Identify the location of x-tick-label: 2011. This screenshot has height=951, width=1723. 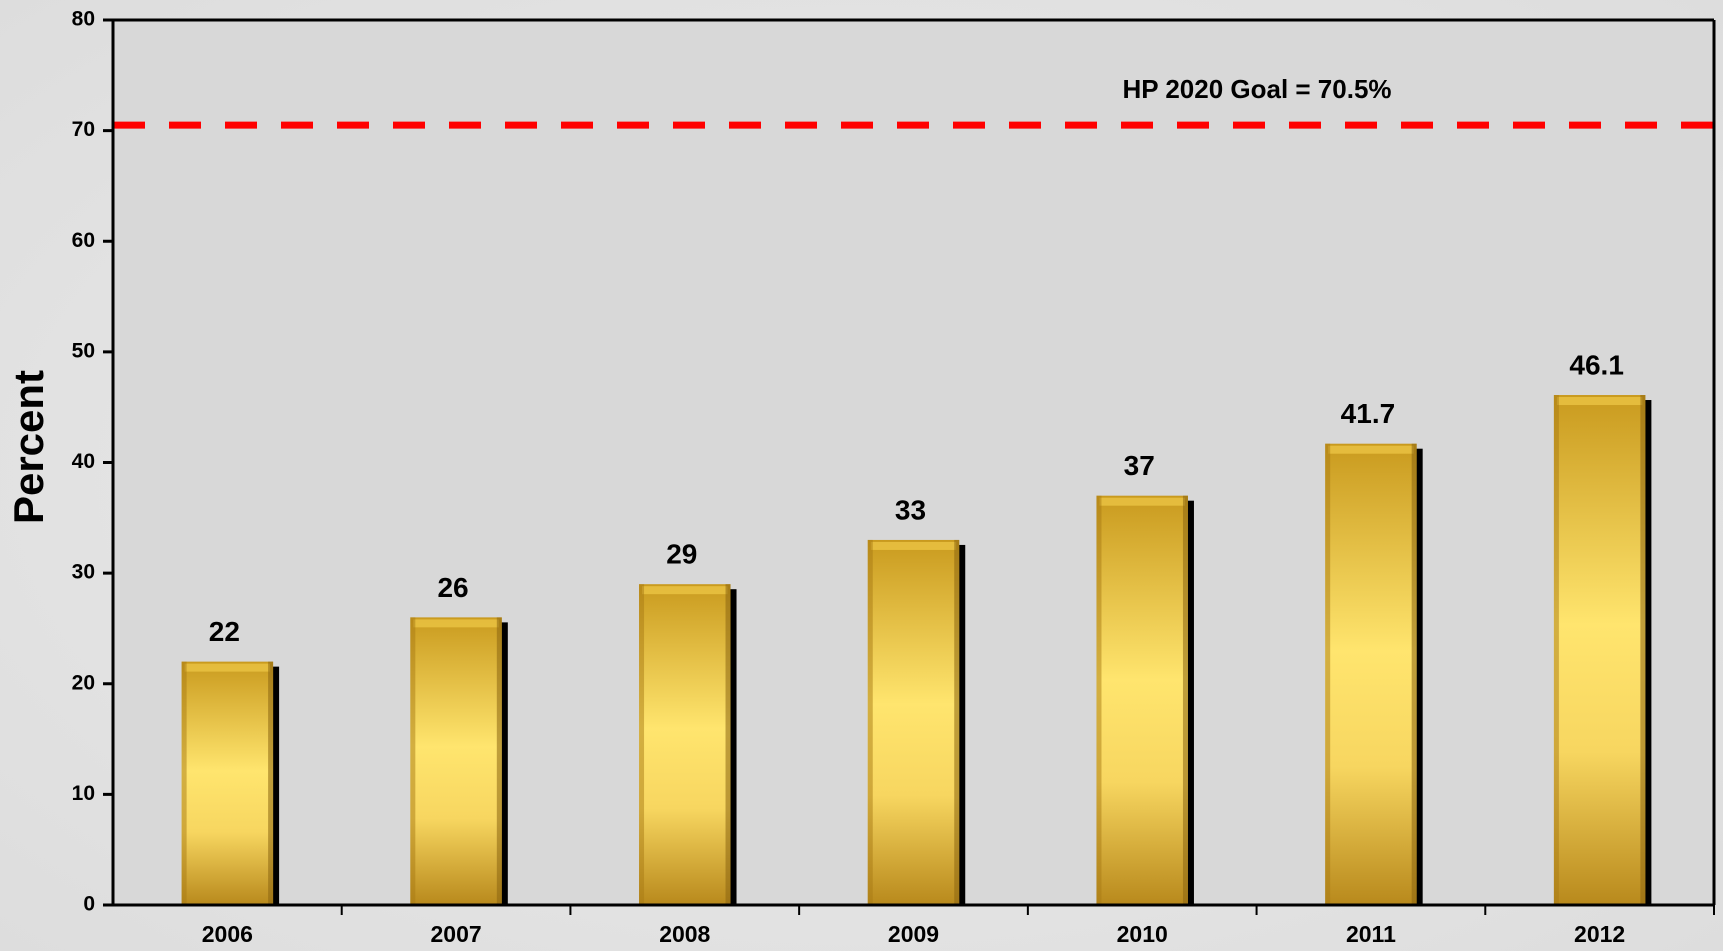
(1371, 934).